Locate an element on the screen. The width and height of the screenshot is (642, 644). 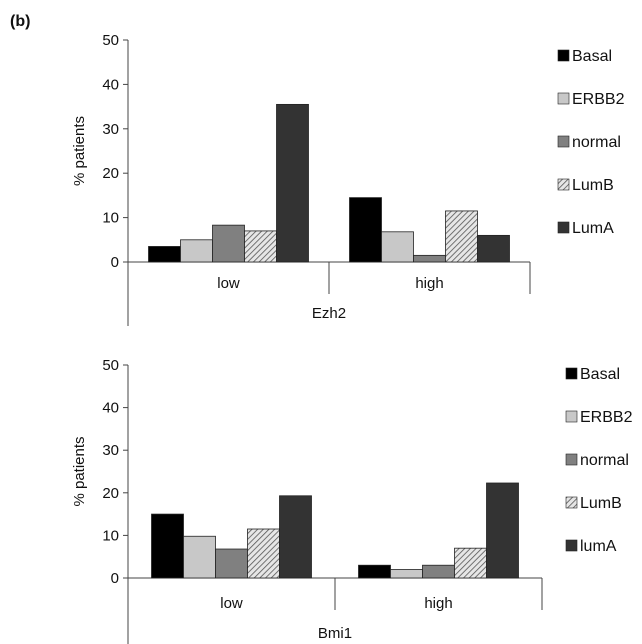
x-axis-title: Ezh2 is located at coordinates (329, 313).